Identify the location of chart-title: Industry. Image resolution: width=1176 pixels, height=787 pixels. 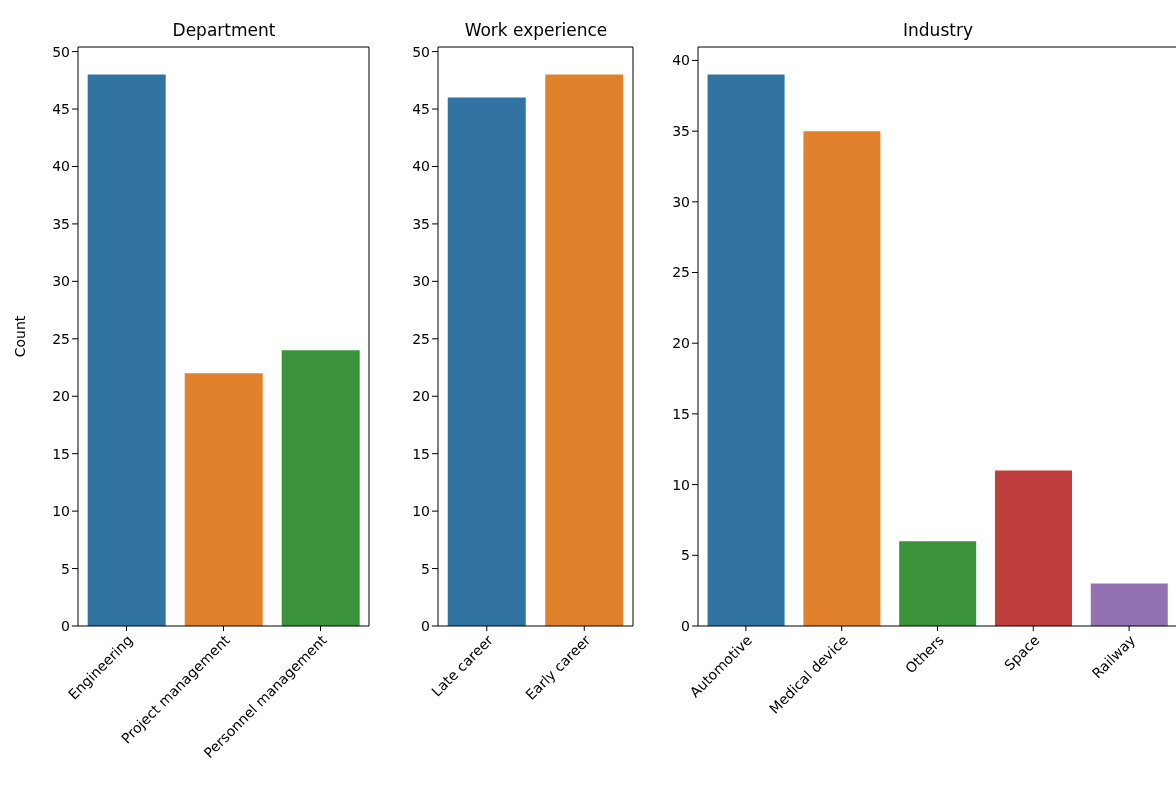
(938, 30).